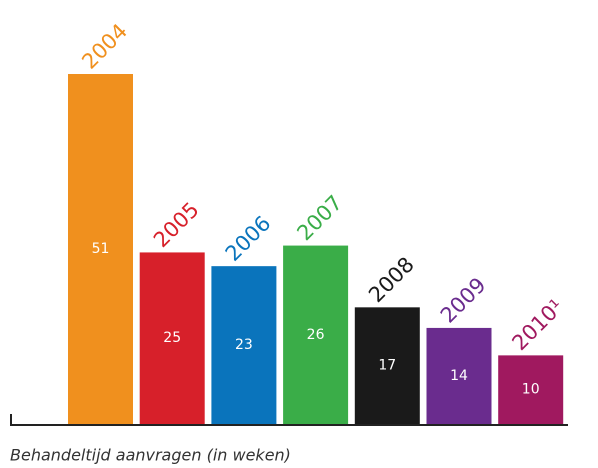 The height and width of the screenshot is (468, 598). Describe the element at coordinates (538, 324) in the screenshot. I see `category-label: 2010¹` at that location.